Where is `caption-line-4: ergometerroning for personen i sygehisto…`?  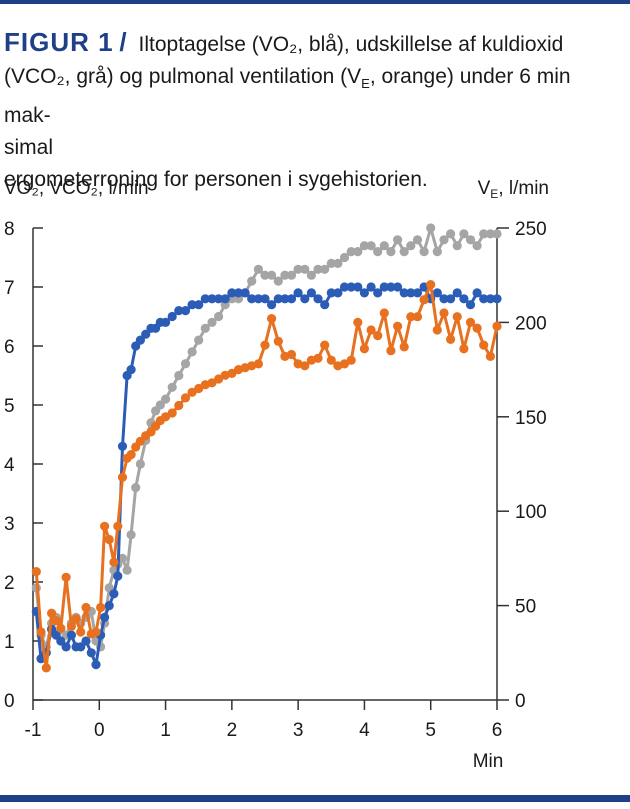 caption-line-4: ergometerroning for personen i sygehisto… is located at coordinates (216, 180).